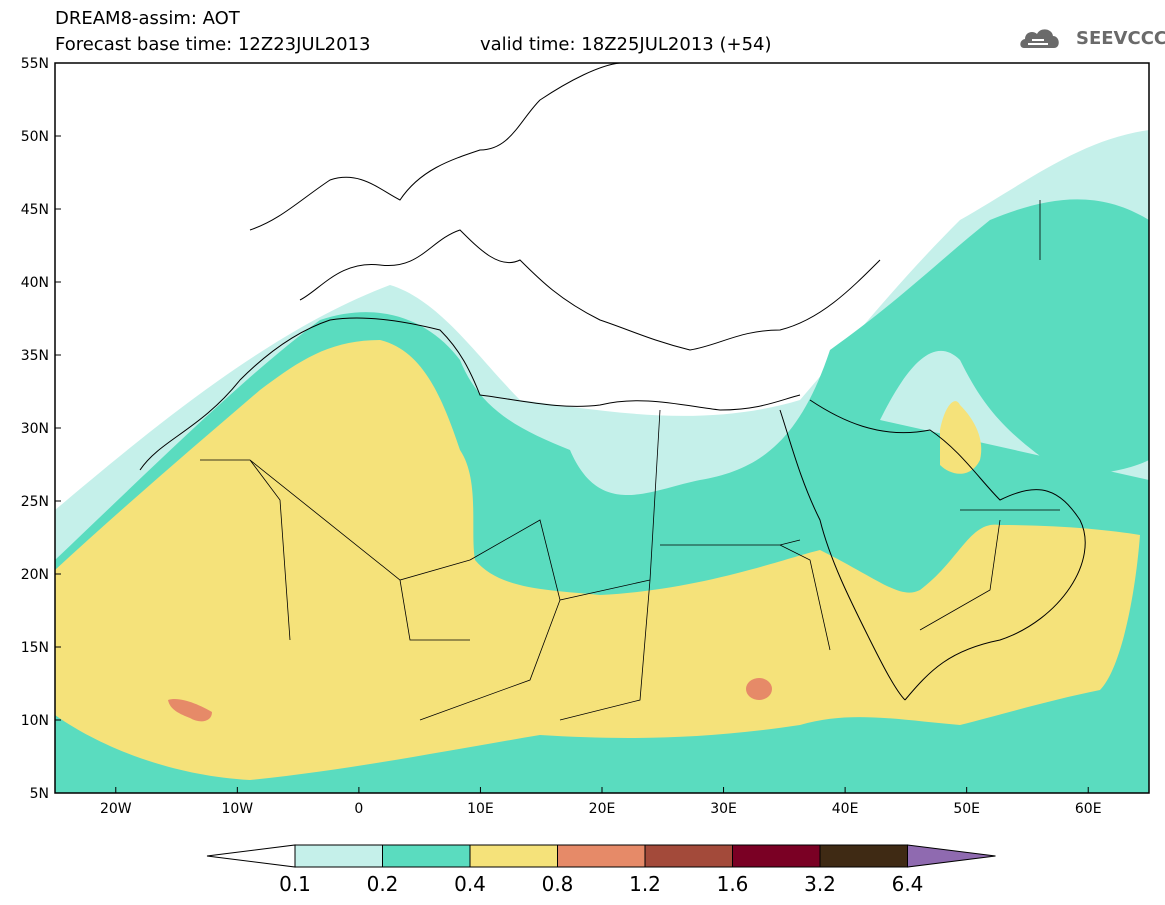 Image resolution: width=1165 pixels, height=905 pixels. I want to click on lon-label: 10W, so click(237, 809).